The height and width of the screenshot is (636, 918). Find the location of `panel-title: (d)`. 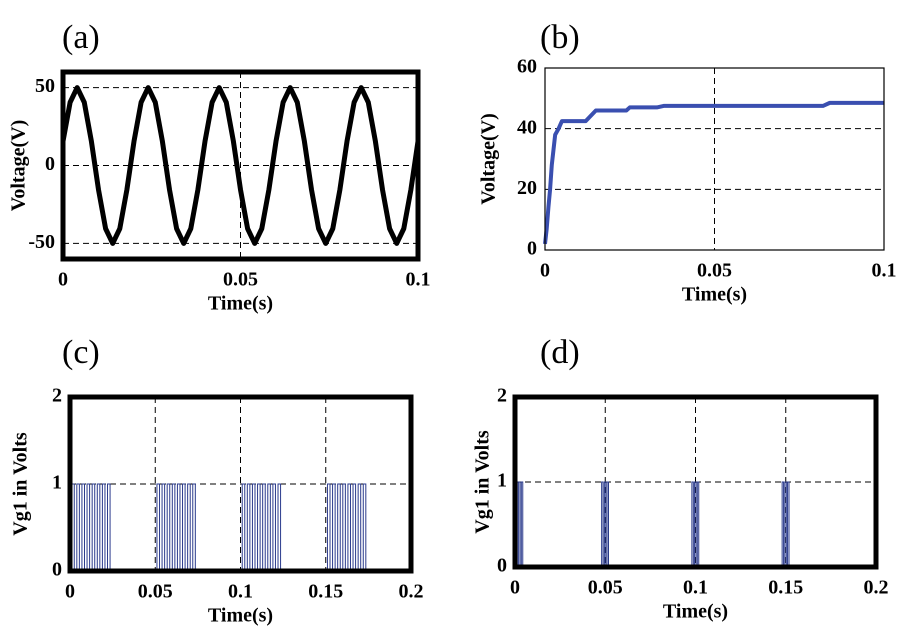

panel-title: (d) is located at coordinates (560, 352).